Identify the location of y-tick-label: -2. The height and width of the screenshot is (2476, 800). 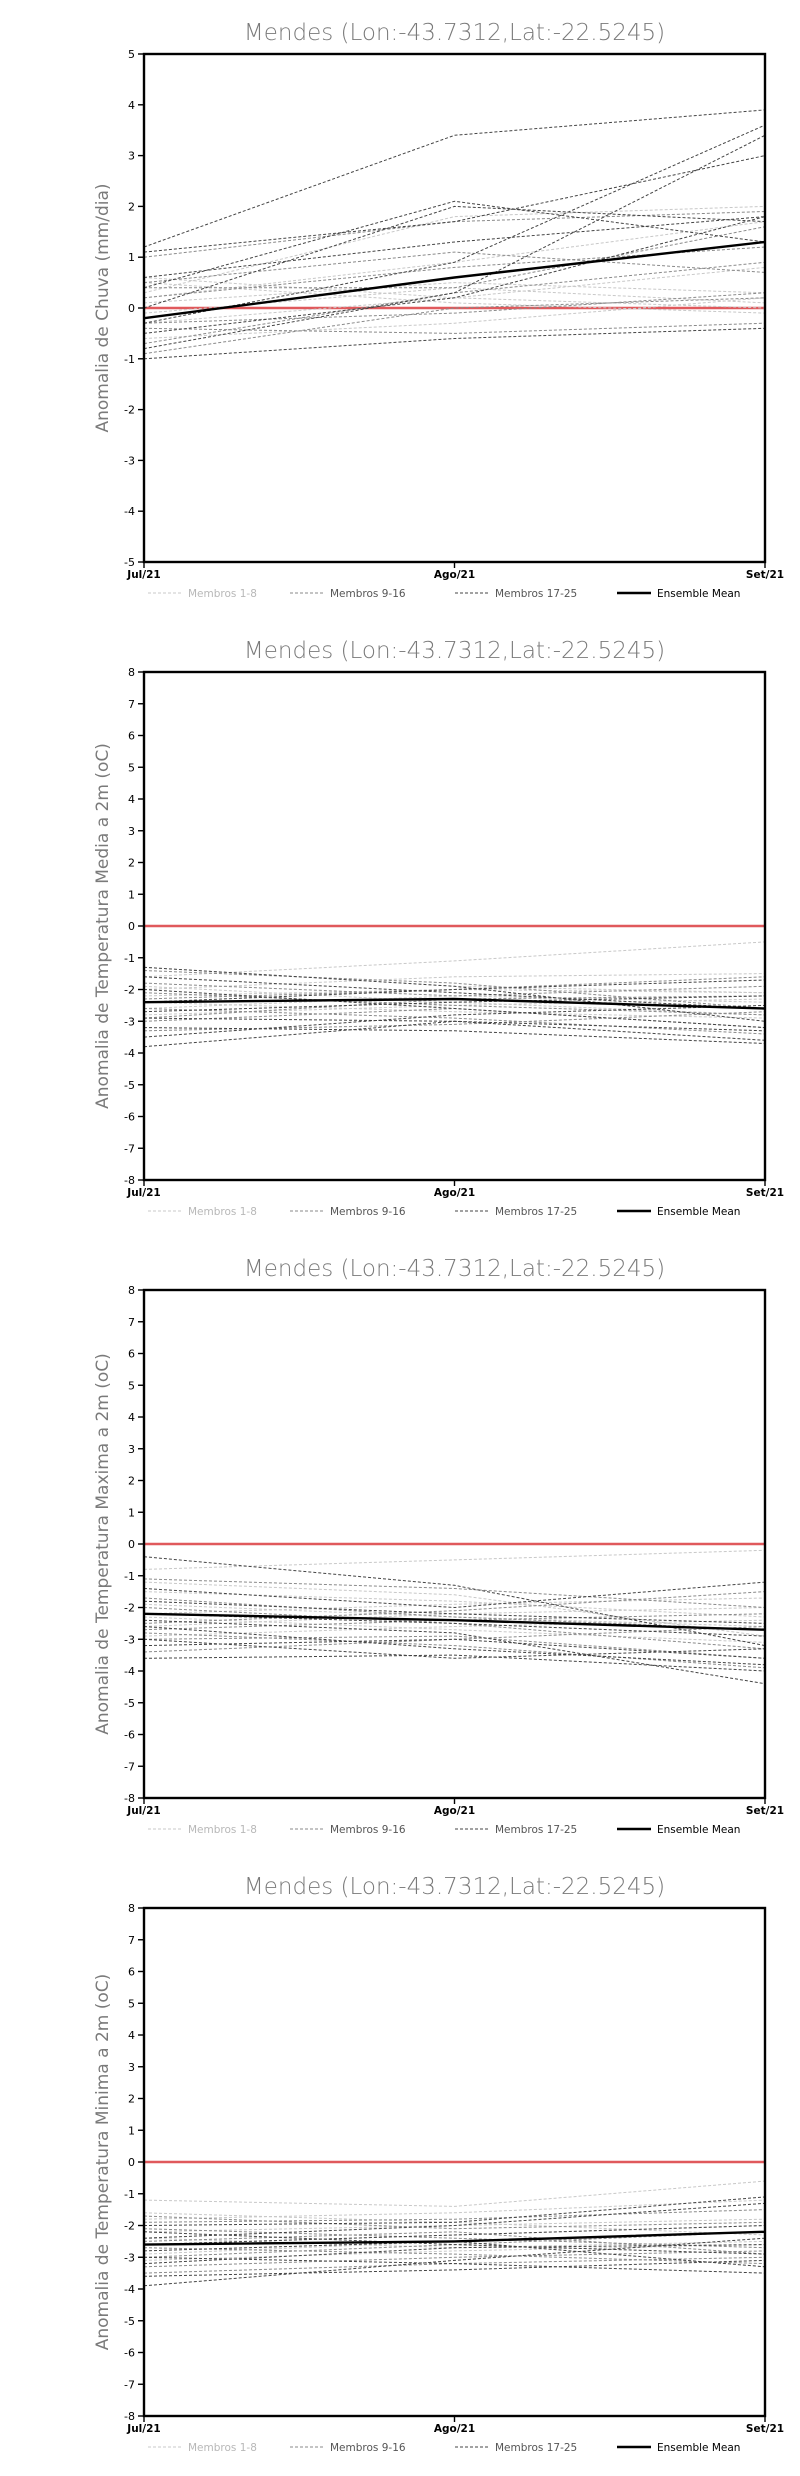
(129, 1608).